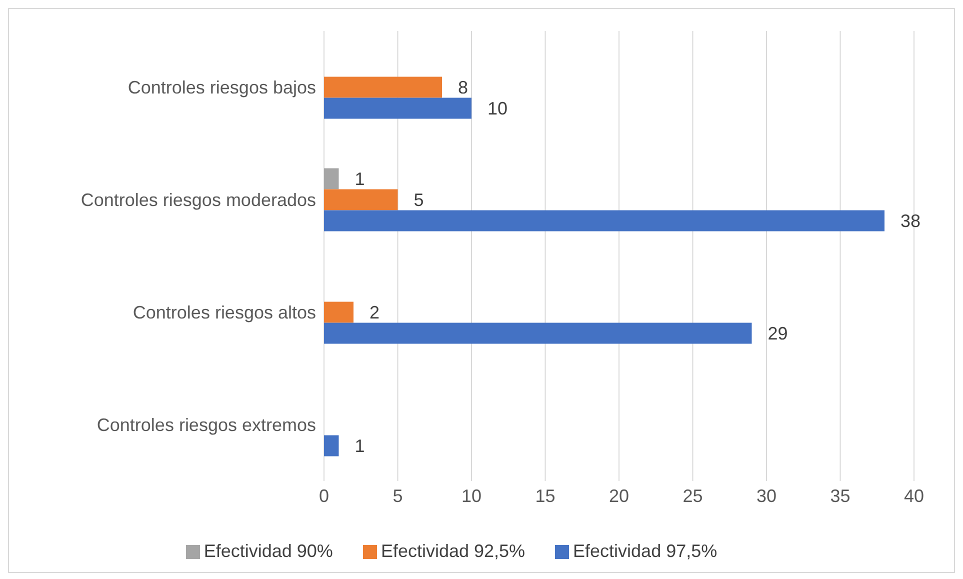  What do you see at coordinates (766, 496) in the screenshot?
I see `x-tick-label: 30` at bounding box center [766, 496].